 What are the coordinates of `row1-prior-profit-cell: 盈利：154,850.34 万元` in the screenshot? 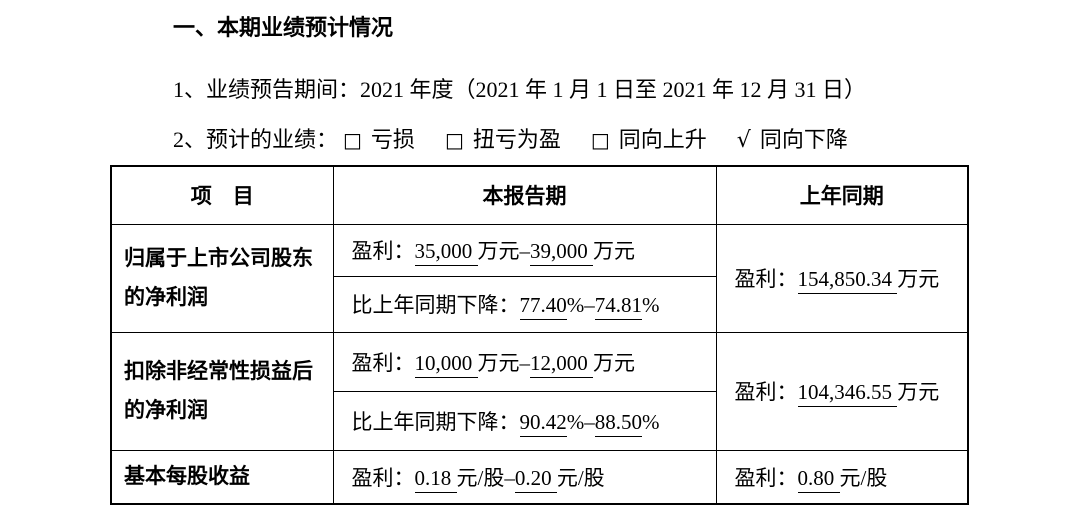 It's located at (842, 278).